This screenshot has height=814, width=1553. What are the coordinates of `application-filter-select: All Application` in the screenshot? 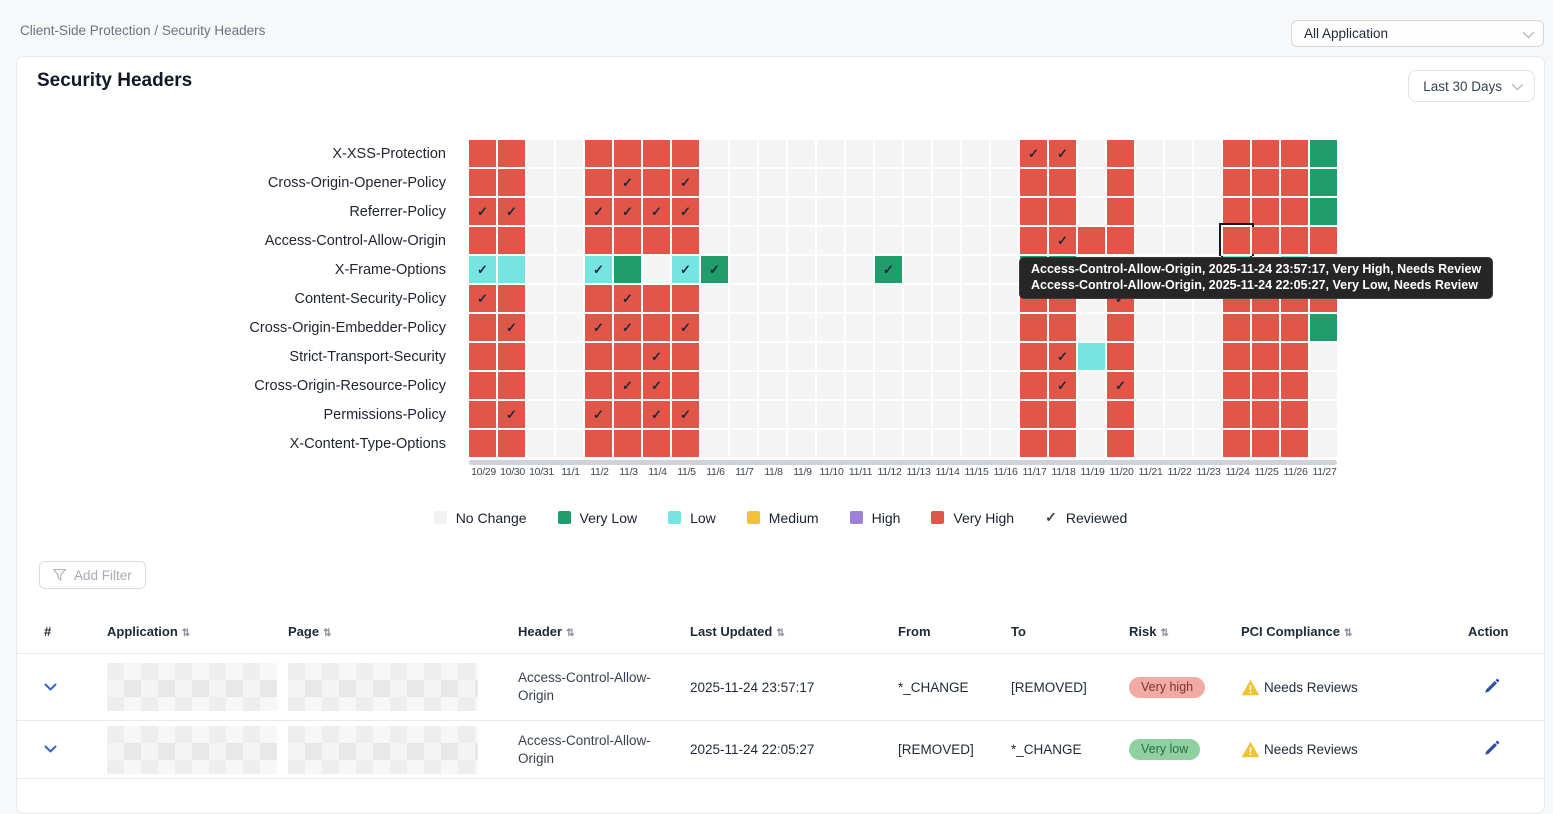 It's located at (1417, 33).